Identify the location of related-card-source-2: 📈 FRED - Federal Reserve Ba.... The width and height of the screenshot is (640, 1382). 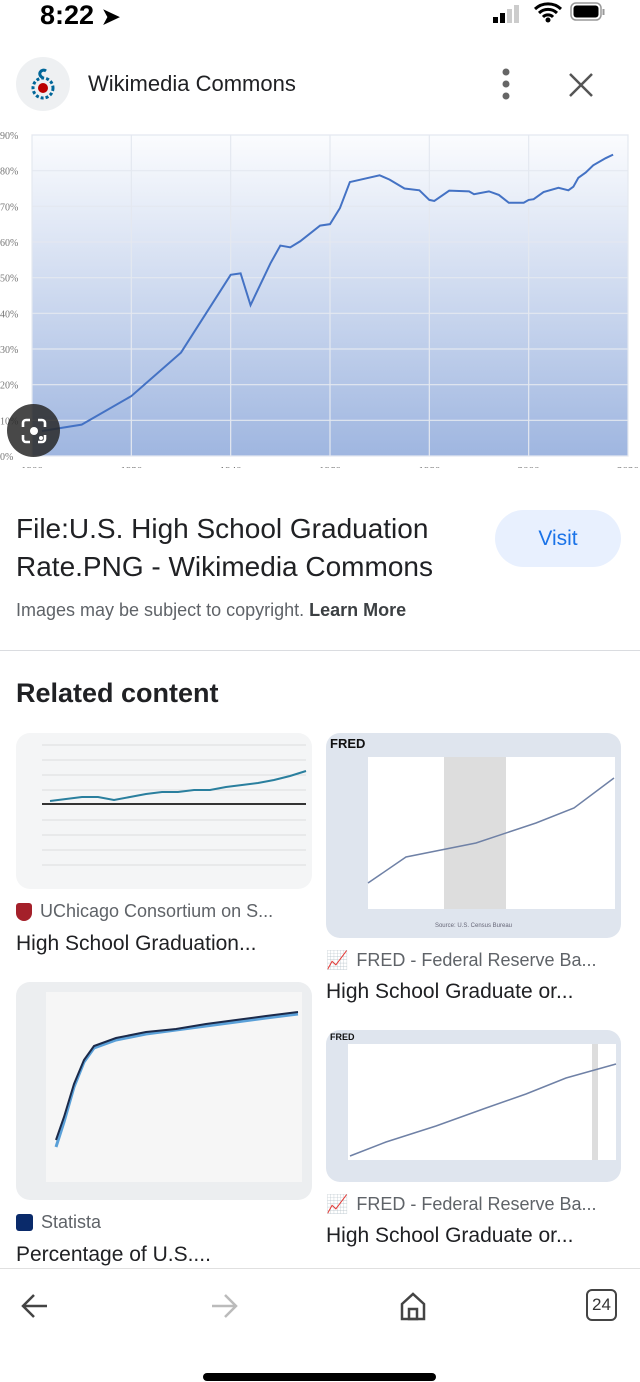
(461, 960).